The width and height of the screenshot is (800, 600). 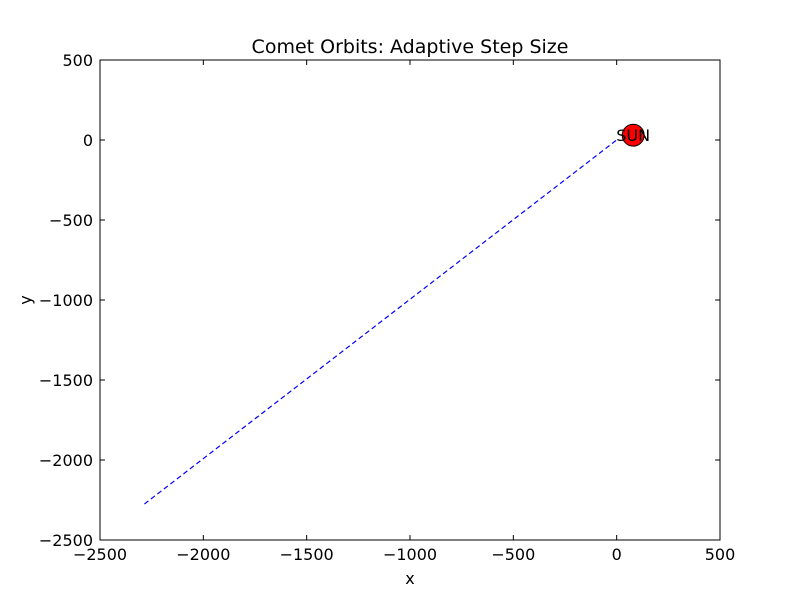 I want to click on y-tick-label: −2500, so click(x=66, y=540).